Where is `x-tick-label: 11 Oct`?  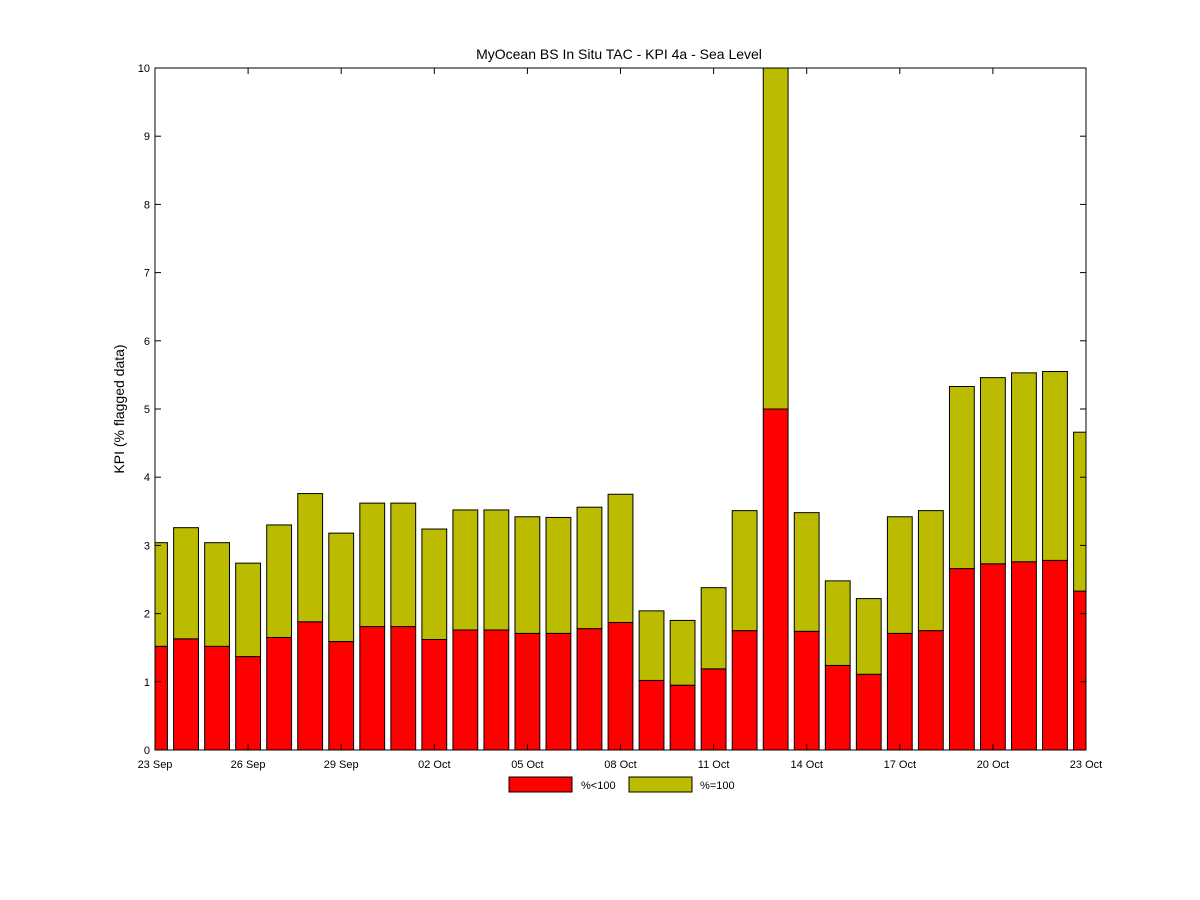
x-tick-label: 11 Oct is located at coordinates (714, 765).